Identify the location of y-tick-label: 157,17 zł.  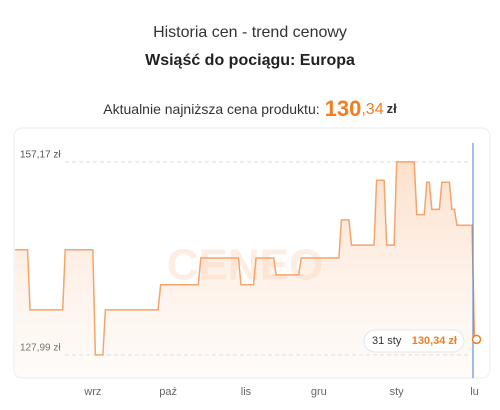
(40, 155).